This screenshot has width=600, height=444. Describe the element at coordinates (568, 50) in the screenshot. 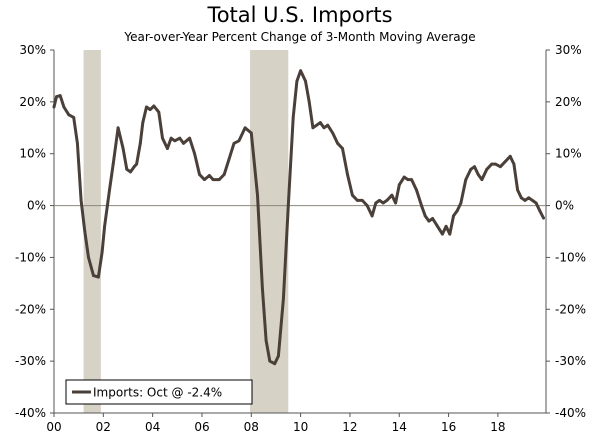

I see `y-tick-label-right: 30%` at that location.